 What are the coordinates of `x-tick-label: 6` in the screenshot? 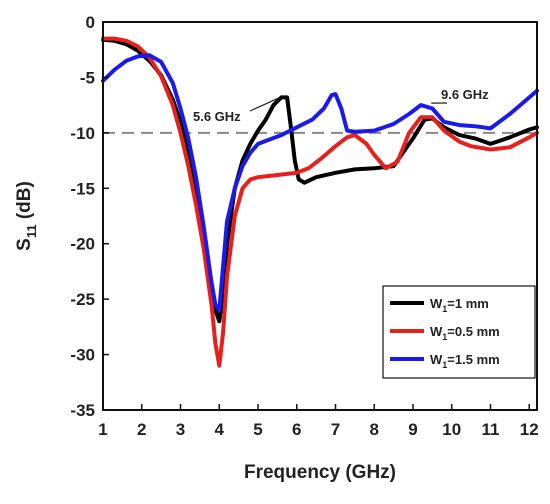 It's located at (296, 429).